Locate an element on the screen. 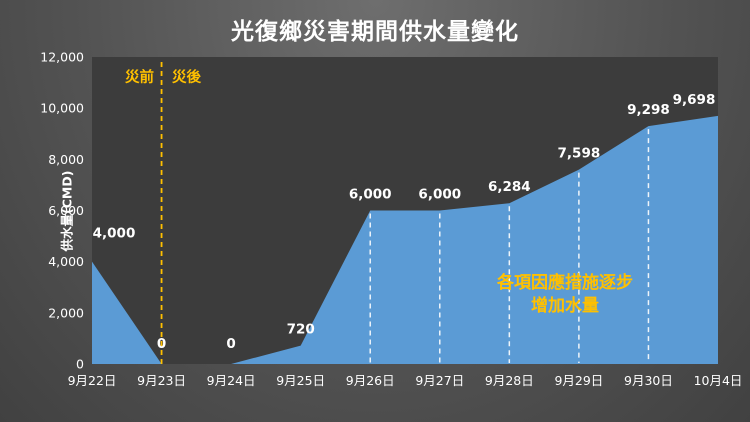 This screenshot has height=422, width=750. x-tick-label: 9月24日 is located at coordinates (231, 380).